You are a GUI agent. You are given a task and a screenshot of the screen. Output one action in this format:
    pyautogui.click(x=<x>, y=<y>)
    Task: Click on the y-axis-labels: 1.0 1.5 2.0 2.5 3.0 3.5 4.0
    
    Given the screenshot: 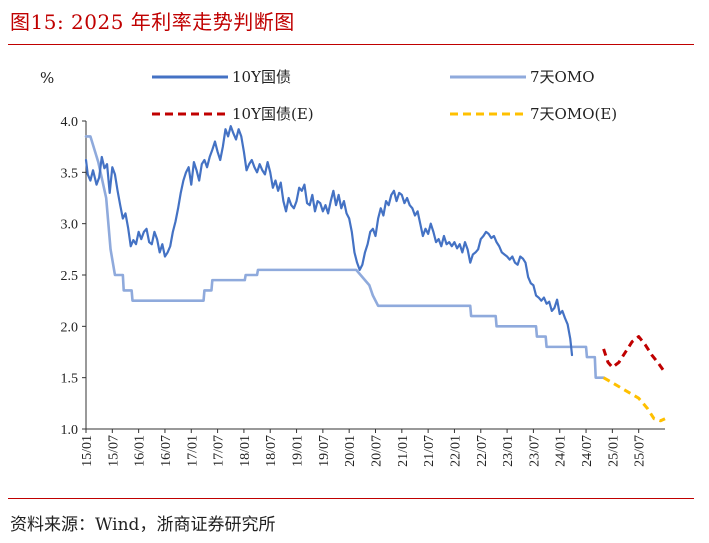 What is the action you would take?
    pyautogui.click(x=73, y=276)
    